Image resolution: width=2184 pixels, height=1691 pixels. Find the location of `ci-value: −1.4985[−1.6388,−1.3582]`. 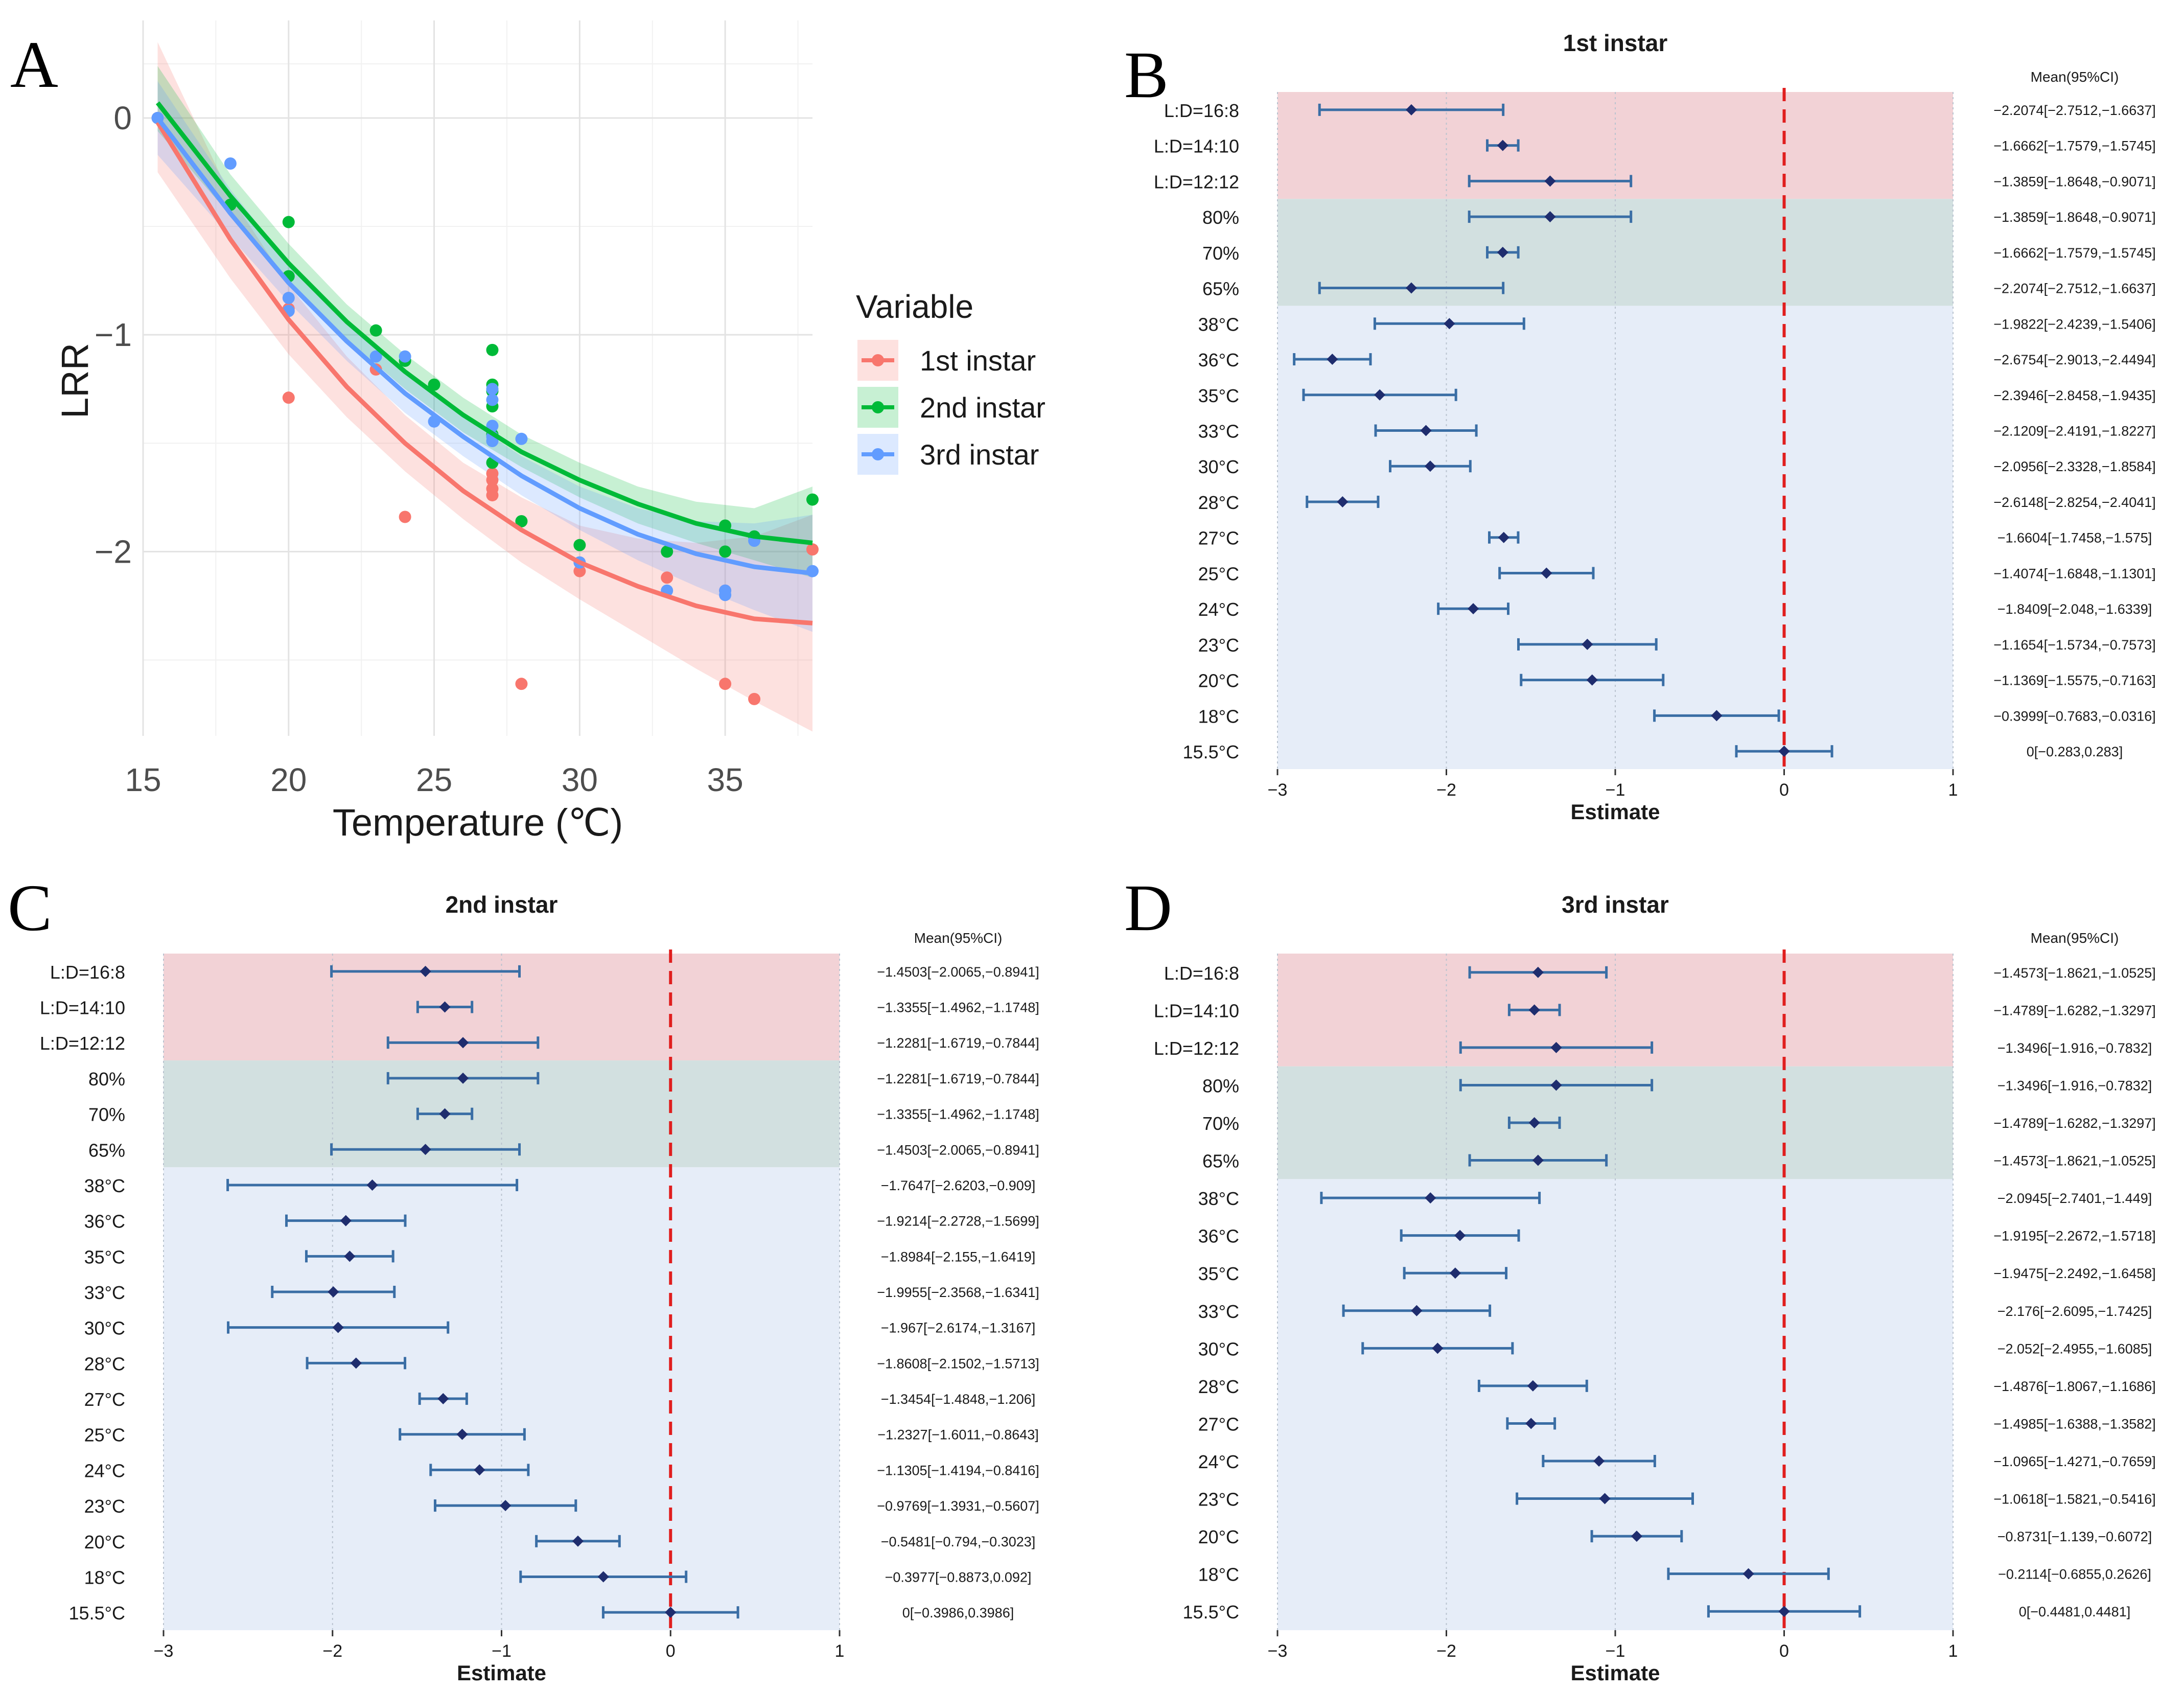

ci-value: −1.4985[−1.6388,−1.3582] is located at coordinates (2074, 1423).